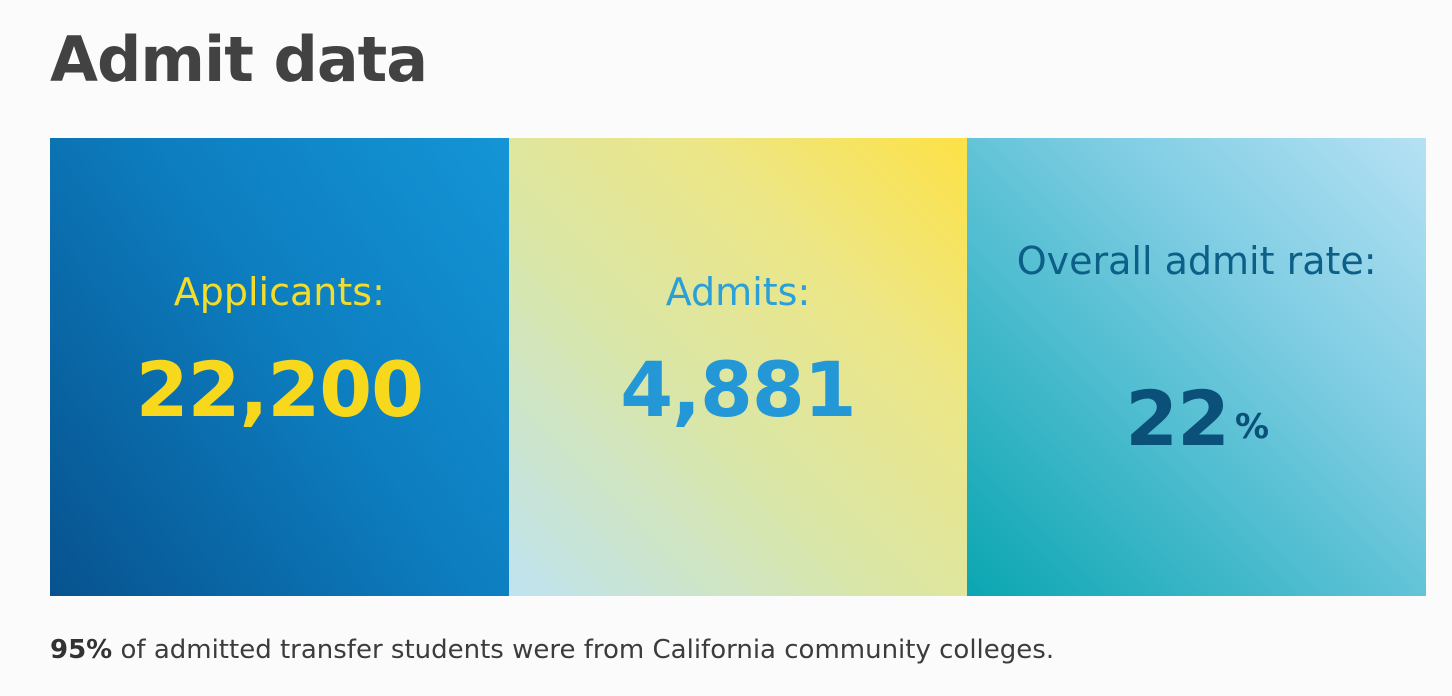 This screenshot has width=1452, height=696. I want to click on admits-label: Admits:, so click(738, 292).